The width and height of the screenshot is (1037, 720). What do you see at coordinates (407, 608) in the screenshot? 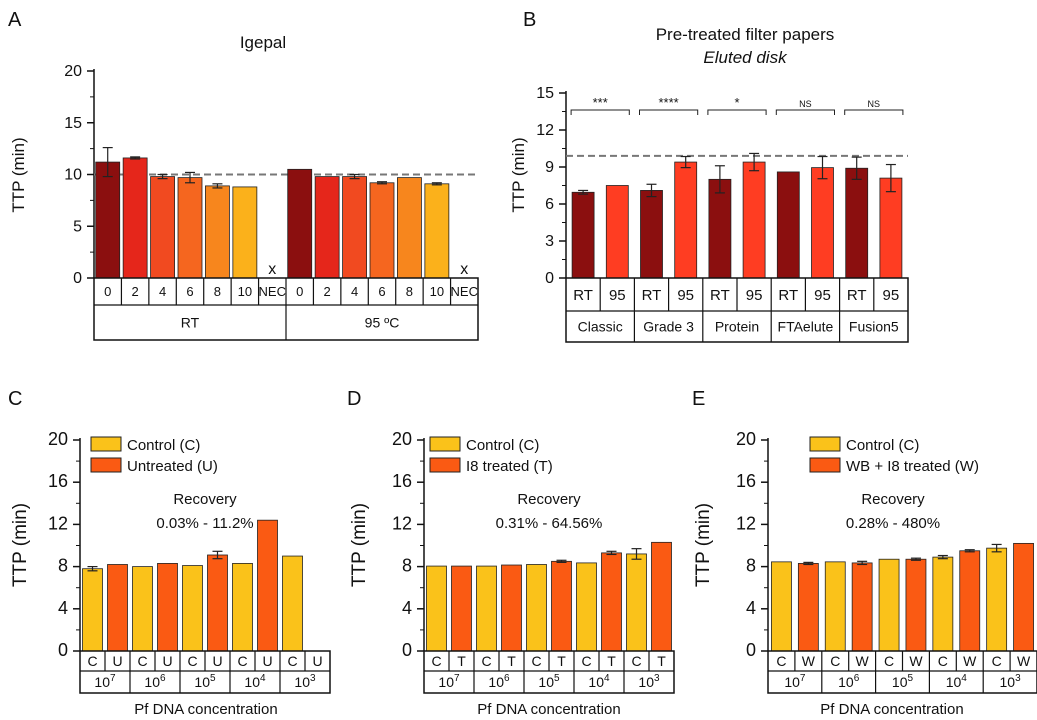
I see `chart-d-y-tick-label: 4` at bounding box center [407, 608].